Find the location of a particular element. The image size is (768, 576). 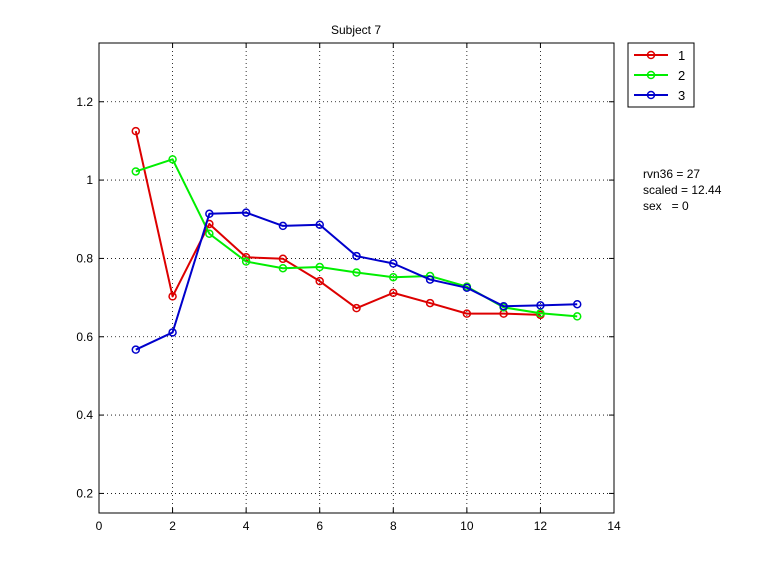

annotation-sex: sex = 0 is located at coordinates (666, 206).